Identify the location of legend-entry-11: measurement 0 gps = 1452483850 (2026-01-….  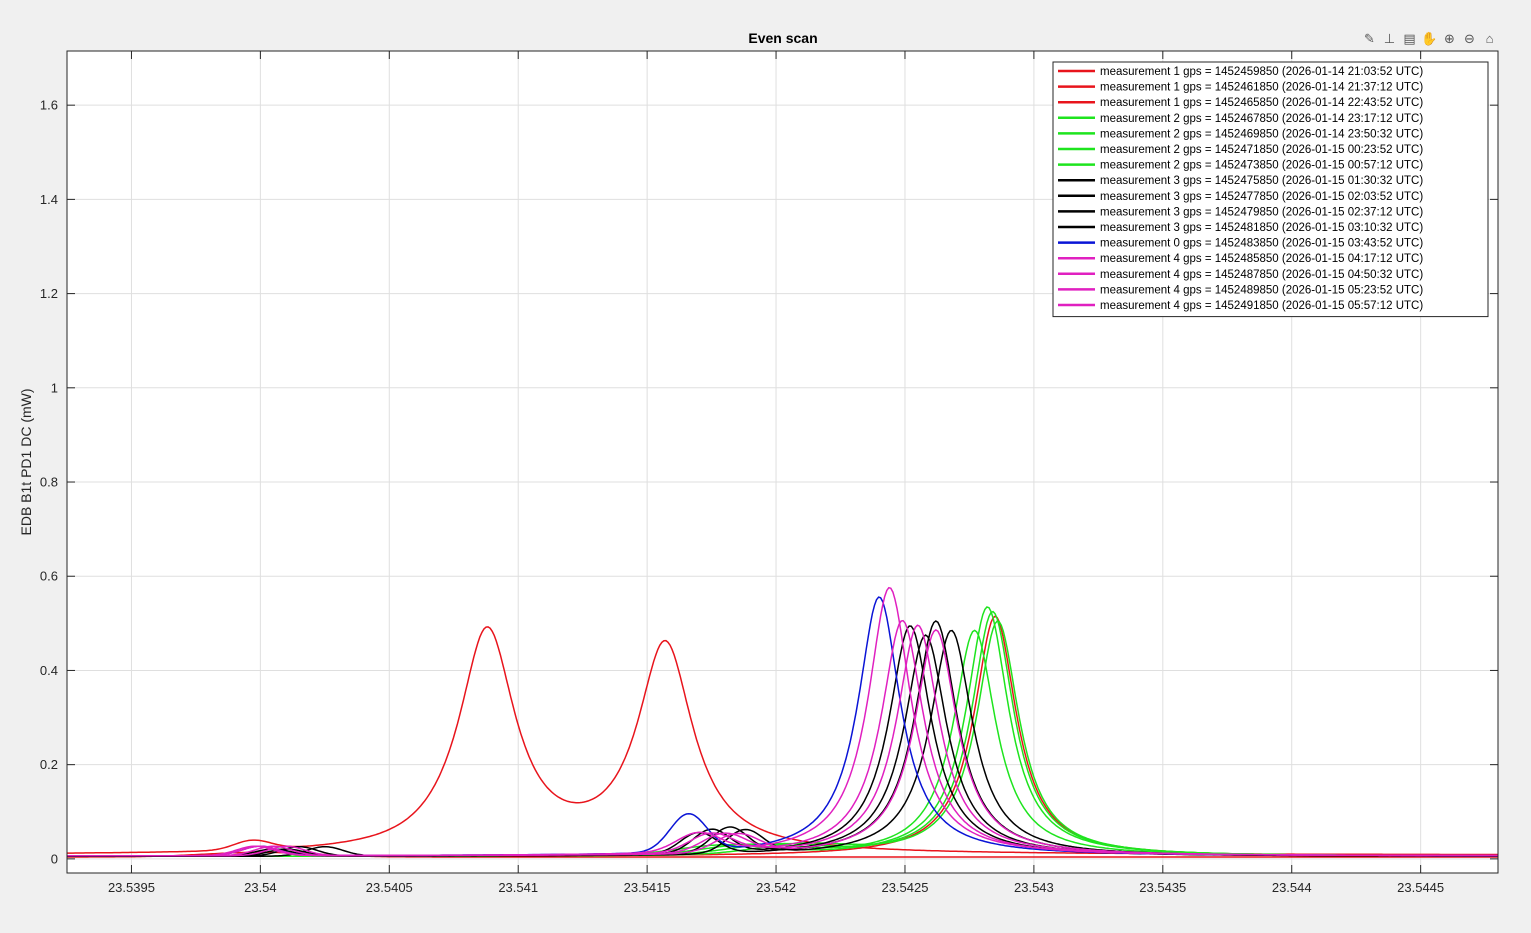
(1261, 244).